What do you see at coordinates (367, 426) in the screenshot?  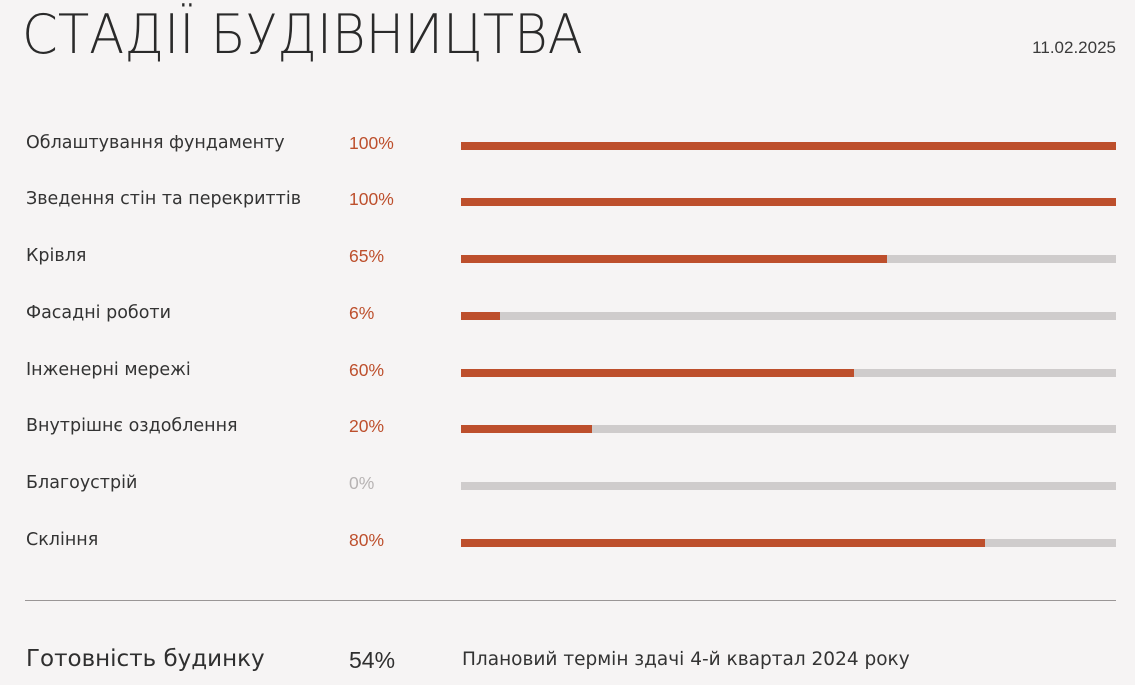 I see `stage-percent: 20%` at bounding box center [367, 426].